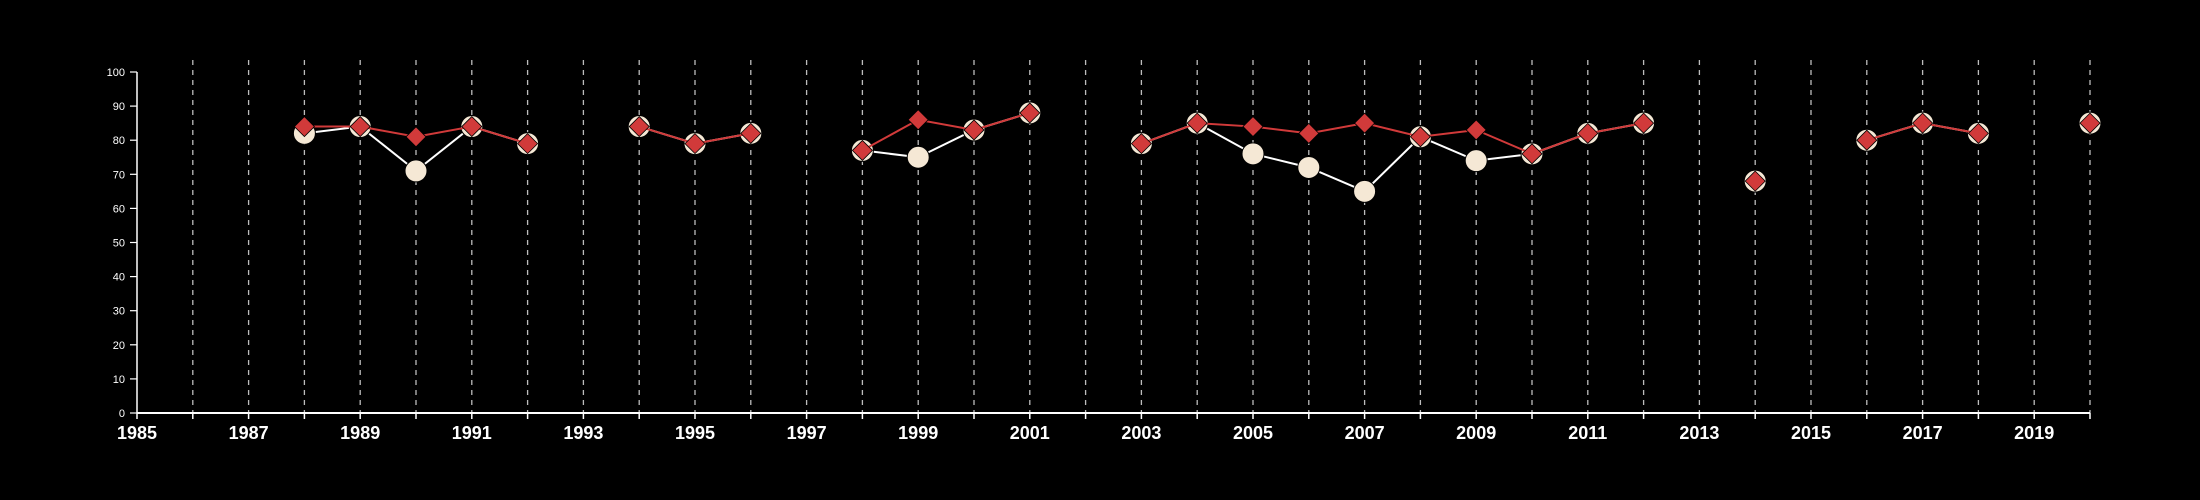 The image size is (2200, 500). I want to click on series-2-point-2011, so click(1588, 133).